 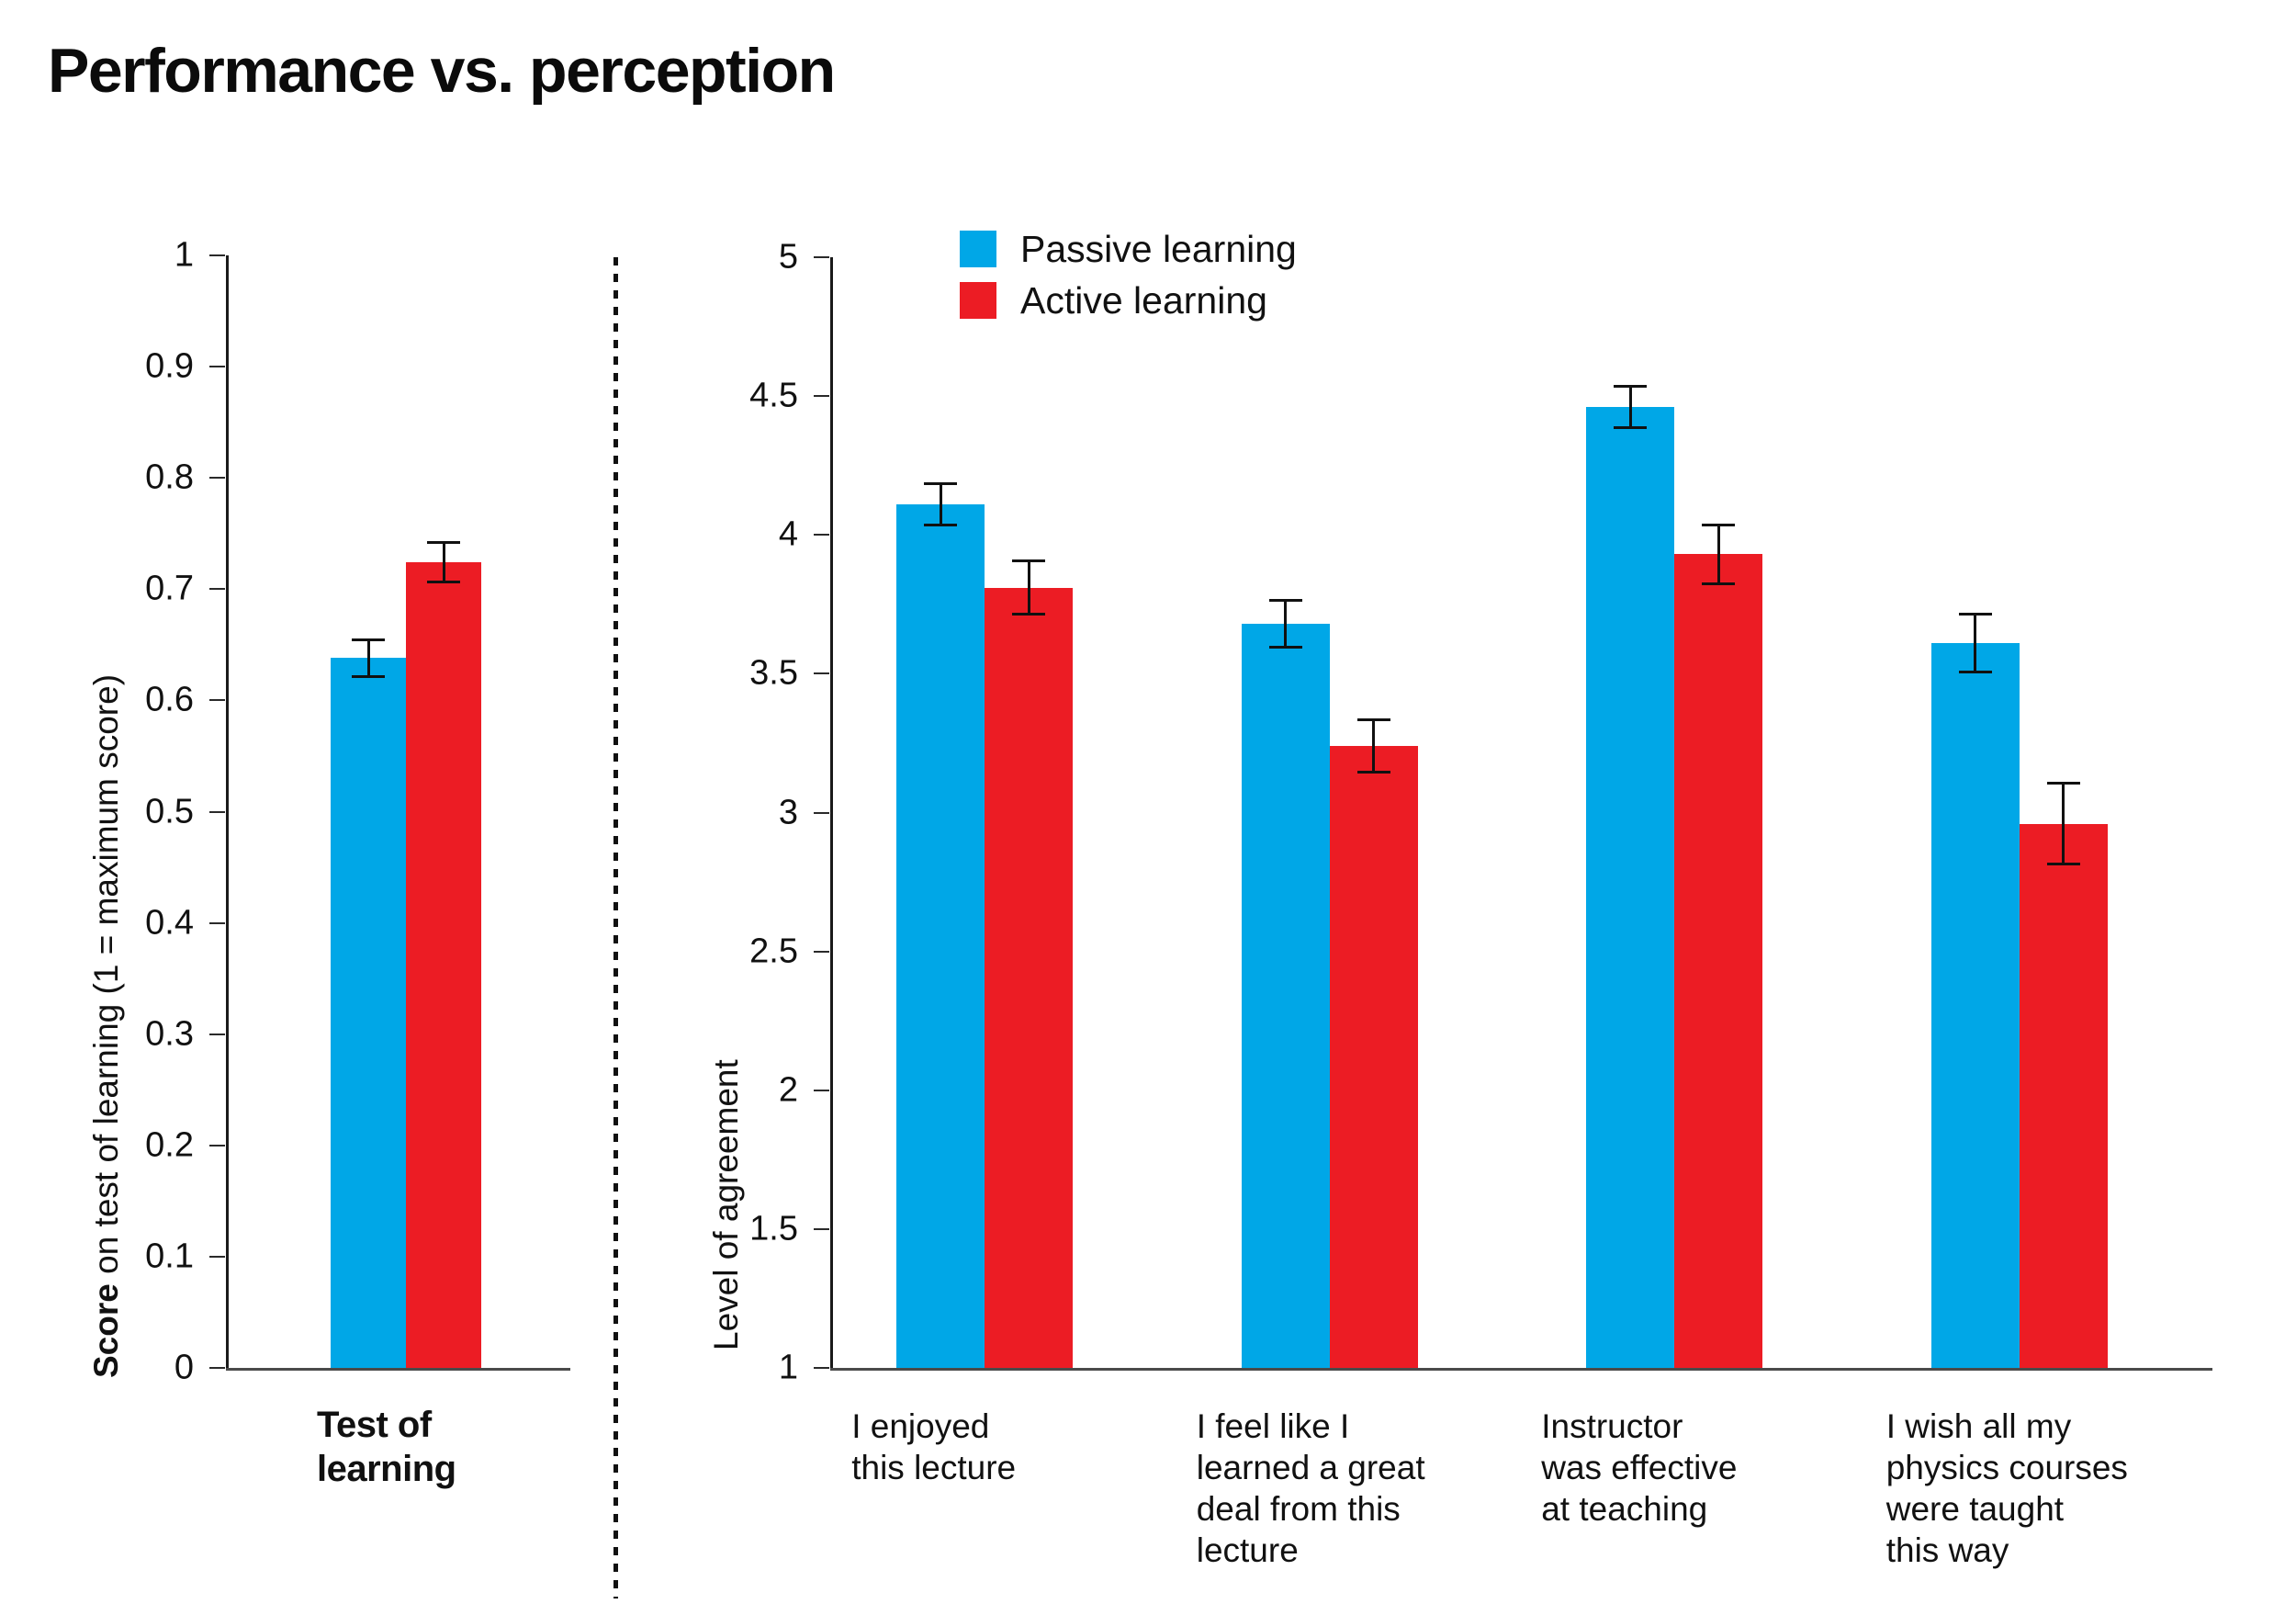 What do you see at coordinates (169, 1034) in the screenshot?
I see `y-tick-label: 0.3` at bounding box center [169, 1034].